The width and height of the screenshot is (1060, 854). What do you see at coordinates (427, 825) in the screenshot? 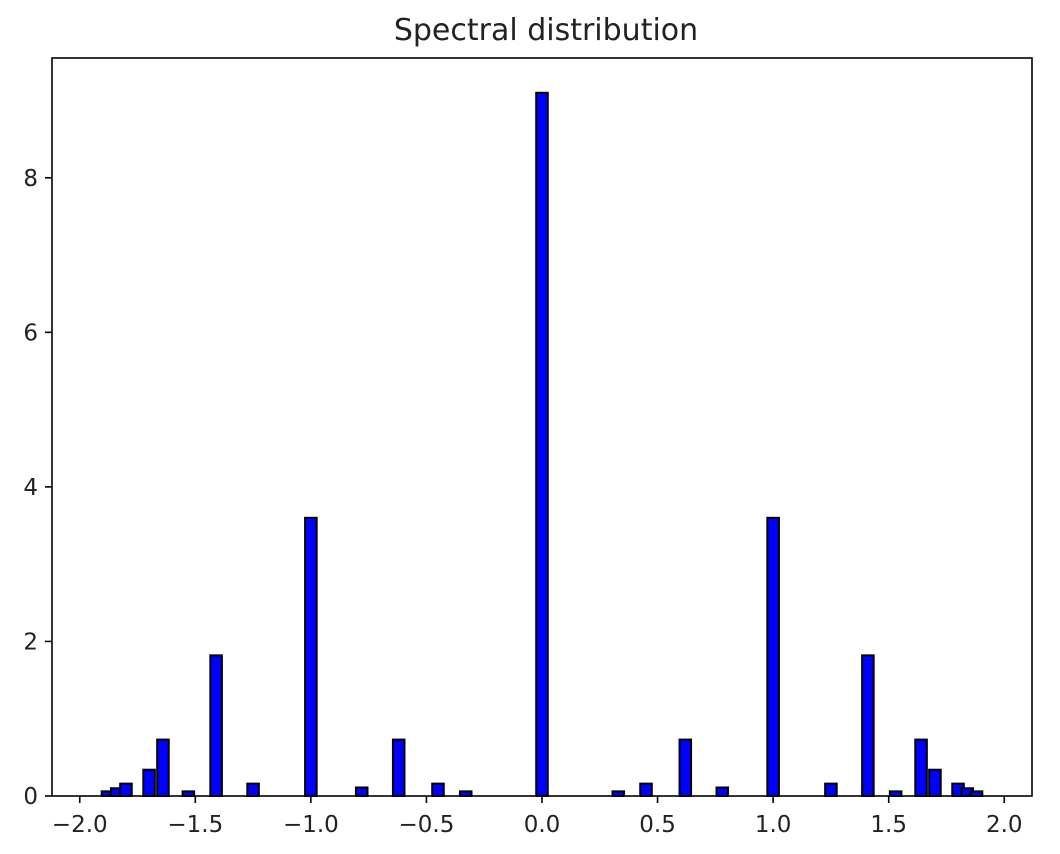
I see `x-tick-label: −0.5` at bounding box center [427, 825].